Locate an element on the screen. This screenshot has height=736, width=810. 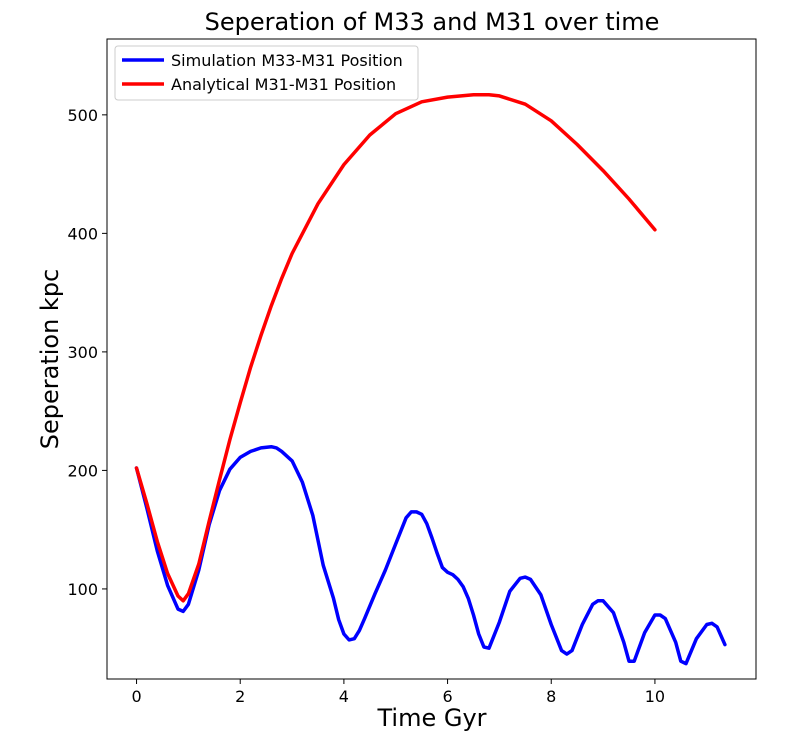
y-tick-label: 300 is located at coordinates (82, 352).